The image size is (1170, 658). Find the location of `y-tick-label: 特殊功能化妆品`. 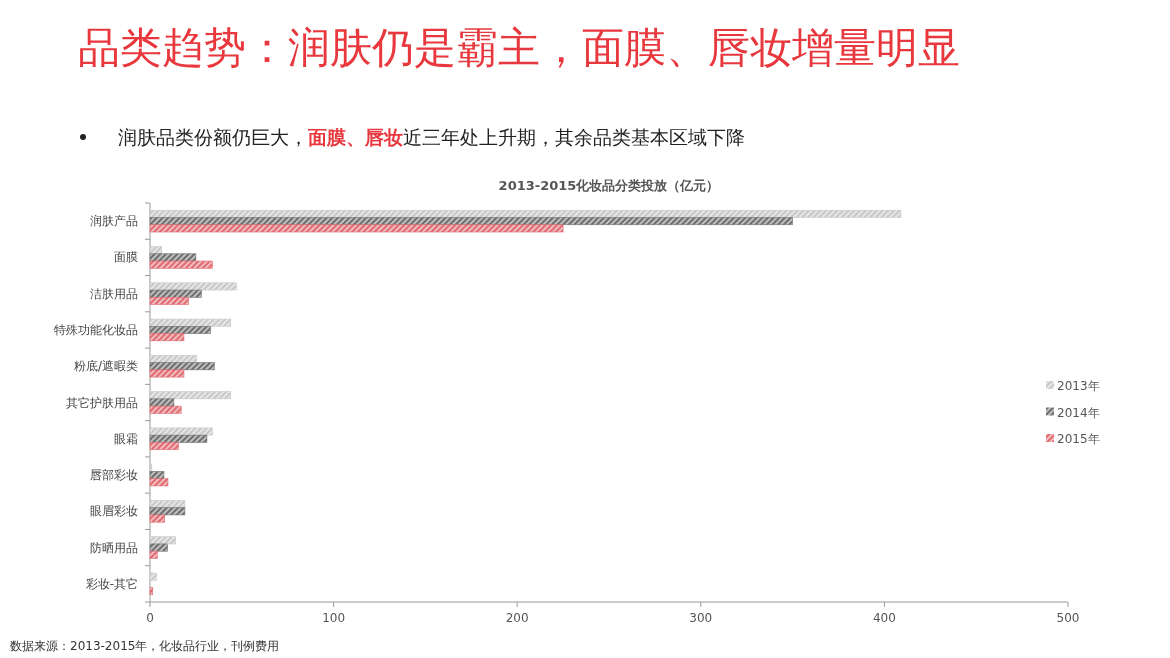

y-tick-label: 特殊功能化妆品 is located at coordinates (96, 329).